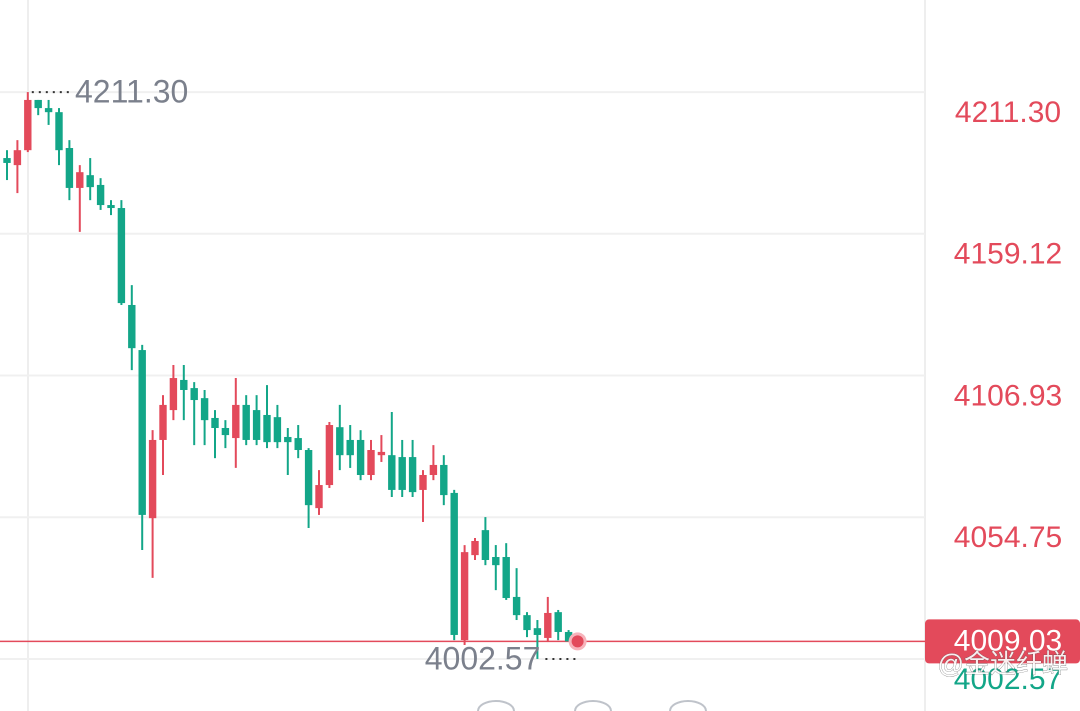 The image size is (1080, 711). What do you see at coordinates (1008, 112) in the screenshot?
I see `y-tick-label: 4211.30` at bounding box center [1008, 112].